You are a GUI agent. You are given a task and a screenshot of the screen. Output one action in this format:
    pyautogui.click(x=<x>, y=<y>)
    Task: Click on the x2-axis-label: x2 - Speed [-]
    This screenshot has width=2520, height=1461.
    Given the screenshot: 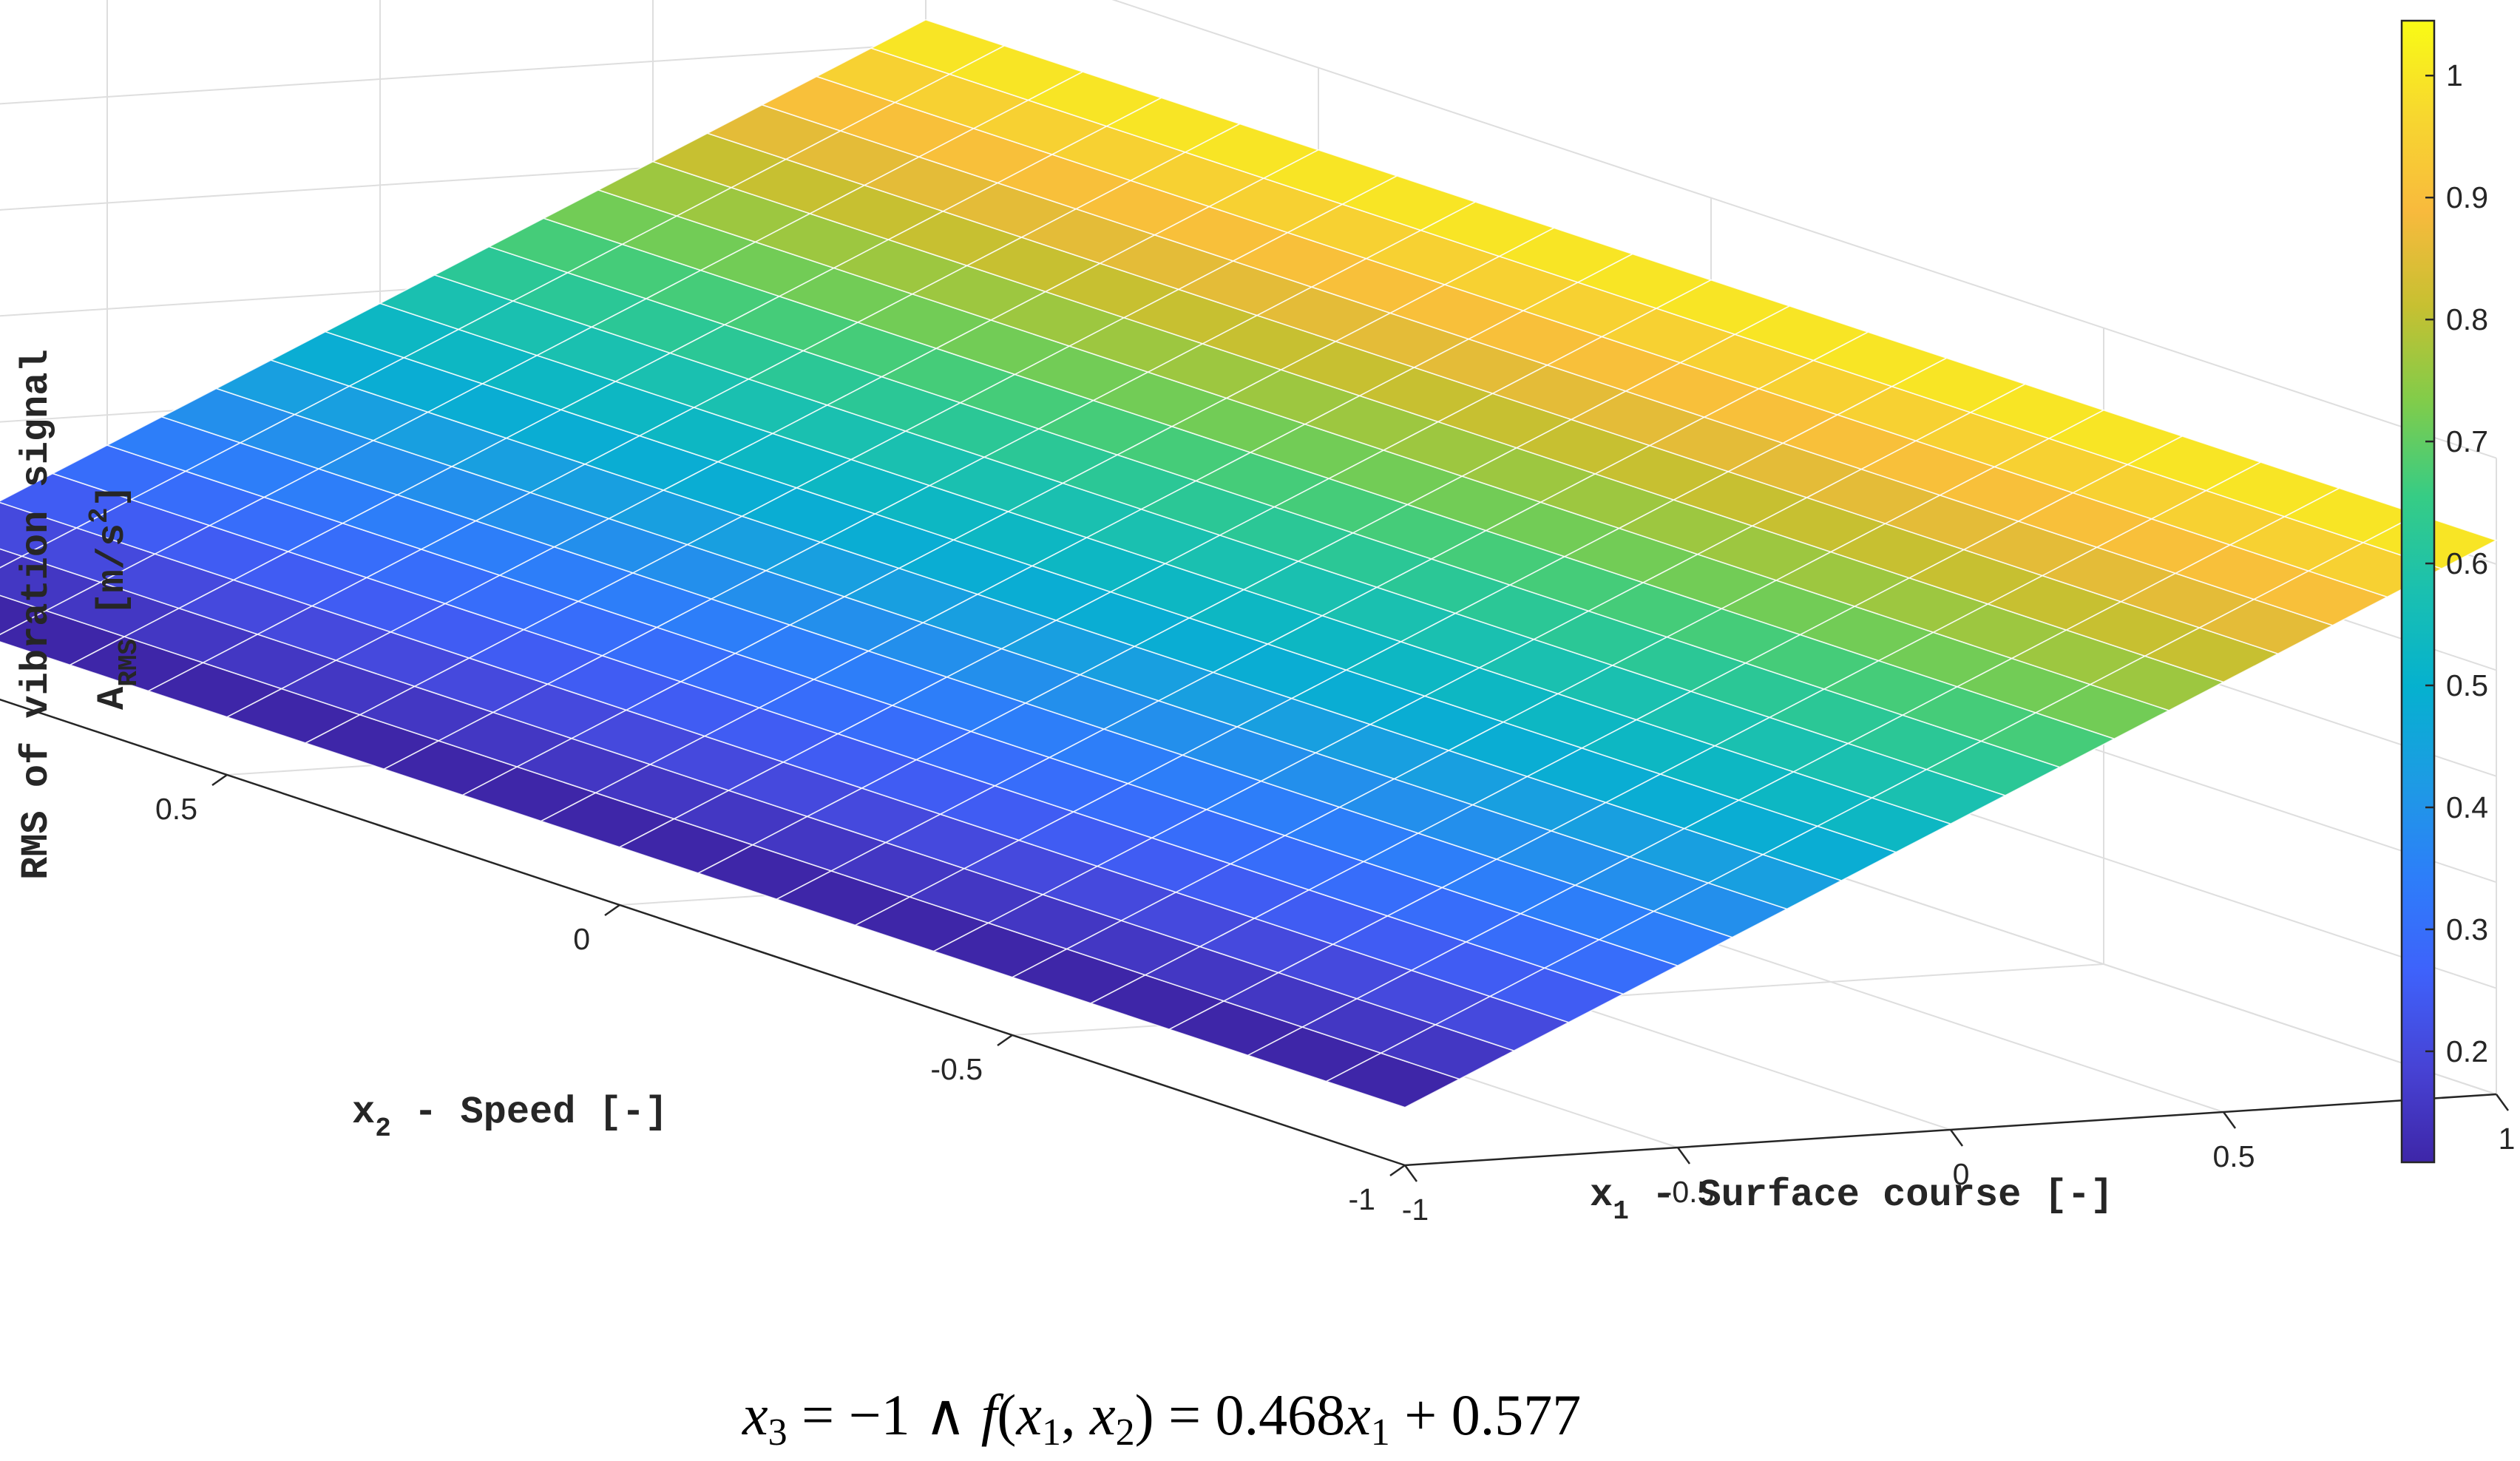 What is the action you would take?
    pyautogui.click(x=510, y=1117)
    